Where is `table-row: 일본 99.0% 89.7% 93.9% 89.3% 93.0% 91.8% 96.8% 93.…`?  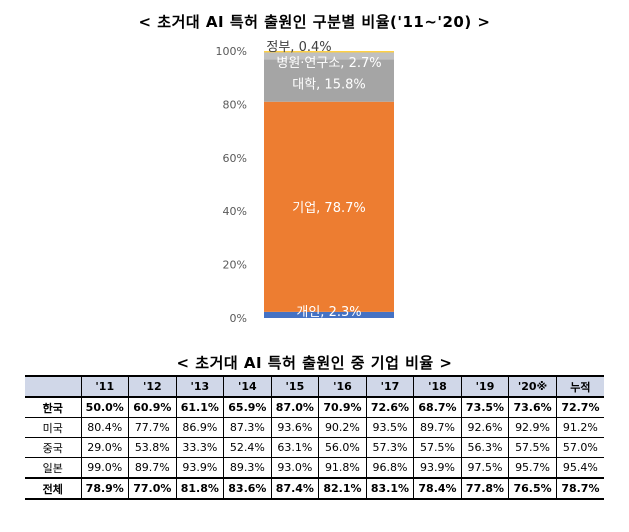 table-row: 일본 99.0% 89.7% 93.9% 89.3% 93.0% 91.8% 96.8% 93.… is located at coordinates (314, 468).